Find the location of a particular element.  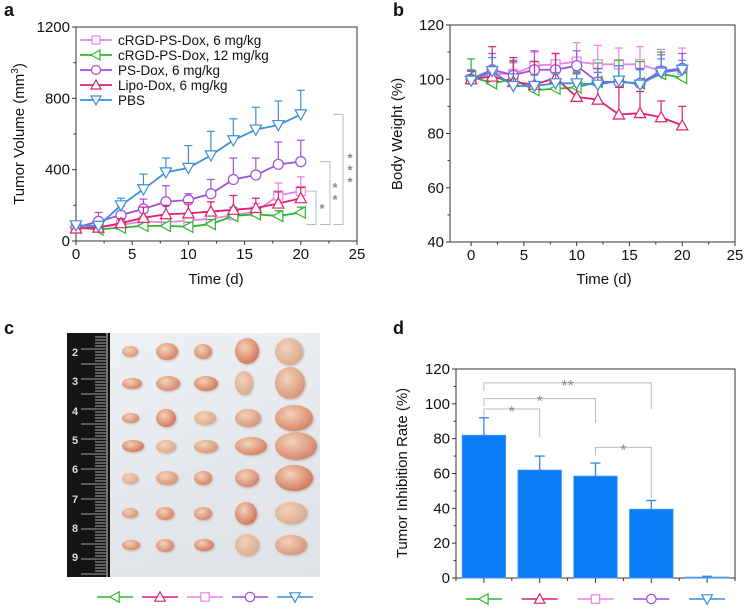

panel-label-a: a is located at coordinates (9, 10).